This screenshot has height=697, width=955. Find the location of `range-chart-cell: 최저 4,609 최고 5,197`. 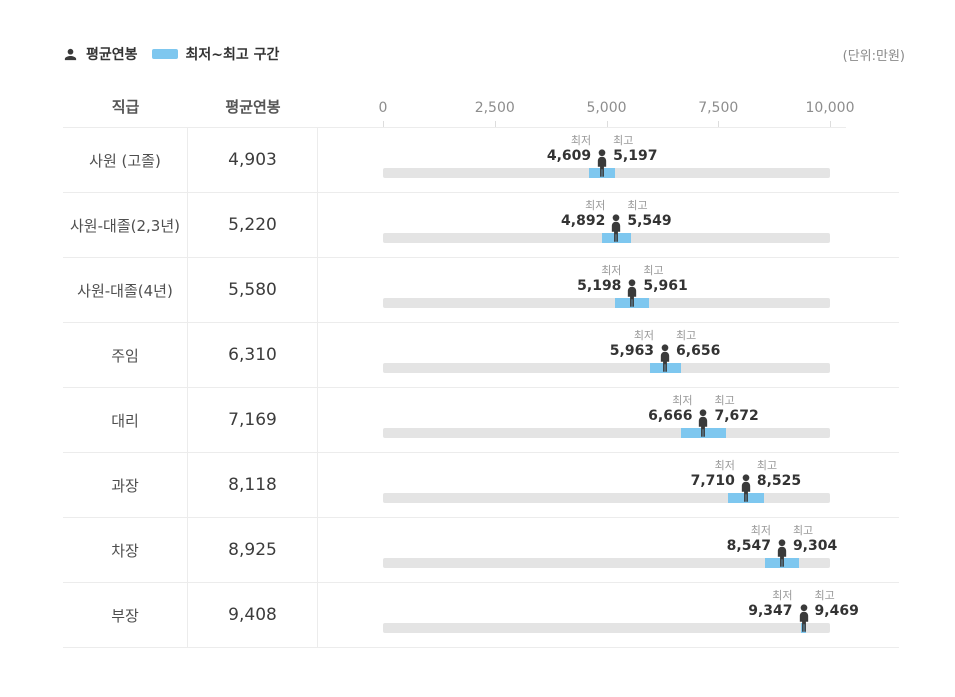

range-chart-cell: 최저 4,609 최고 5,197 is located at coordinates (608, 160).